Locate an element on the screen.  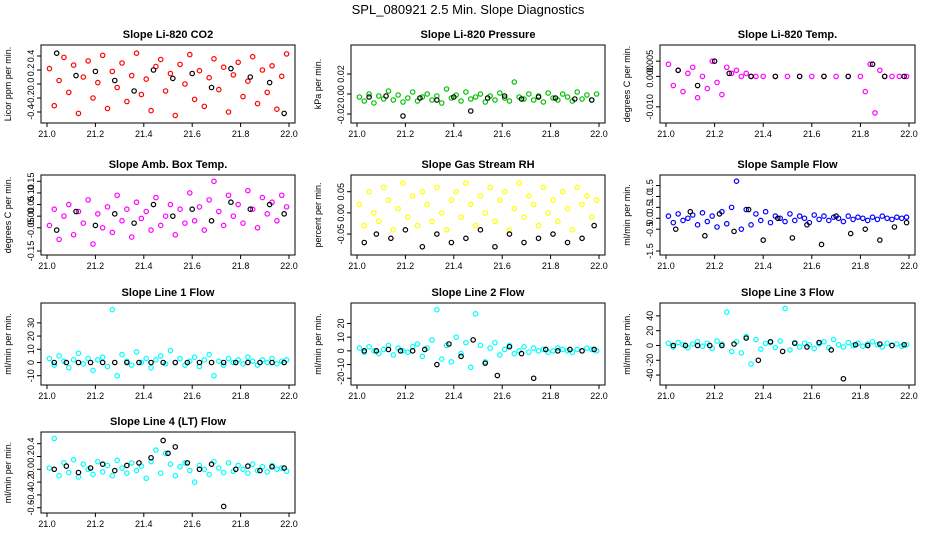
y-tick-label: 0.0 is located at coordinates (31, 84).